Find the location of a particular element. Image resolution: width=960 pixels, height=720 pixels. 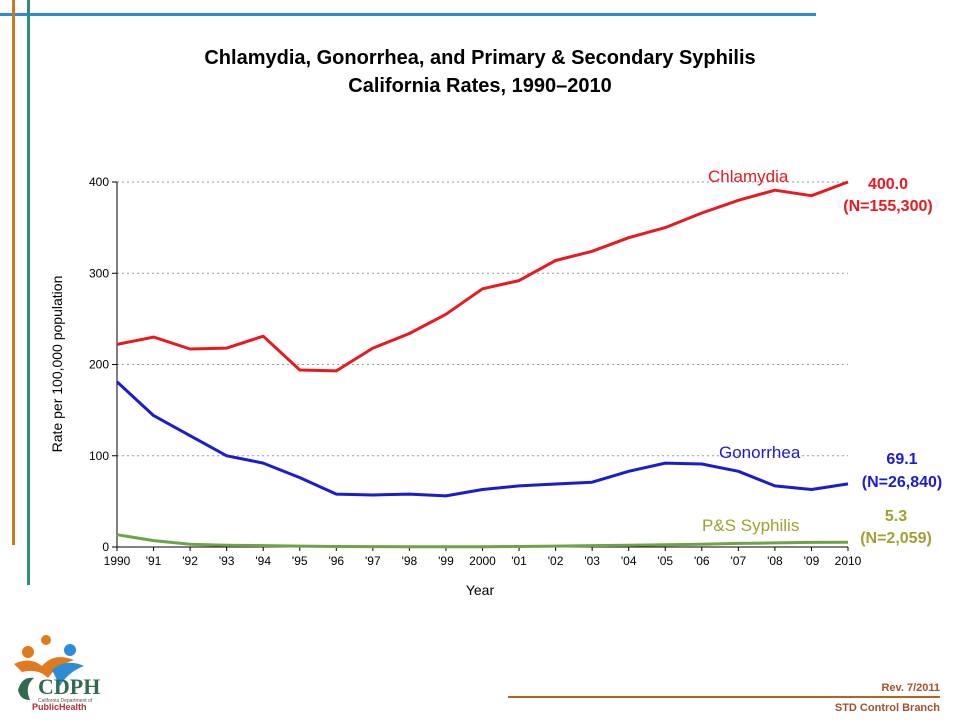

chlamydia-end-n: (N=155,300) is located at coordinates (887, 206).